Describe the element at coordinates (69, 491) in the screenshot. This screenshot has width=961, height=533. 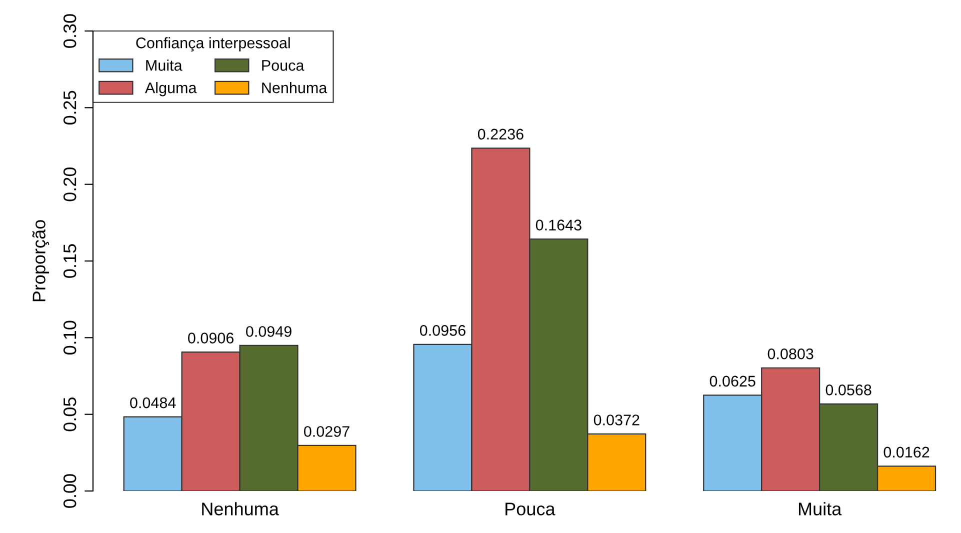
I see `y-tick-label: 0.00` at that location.